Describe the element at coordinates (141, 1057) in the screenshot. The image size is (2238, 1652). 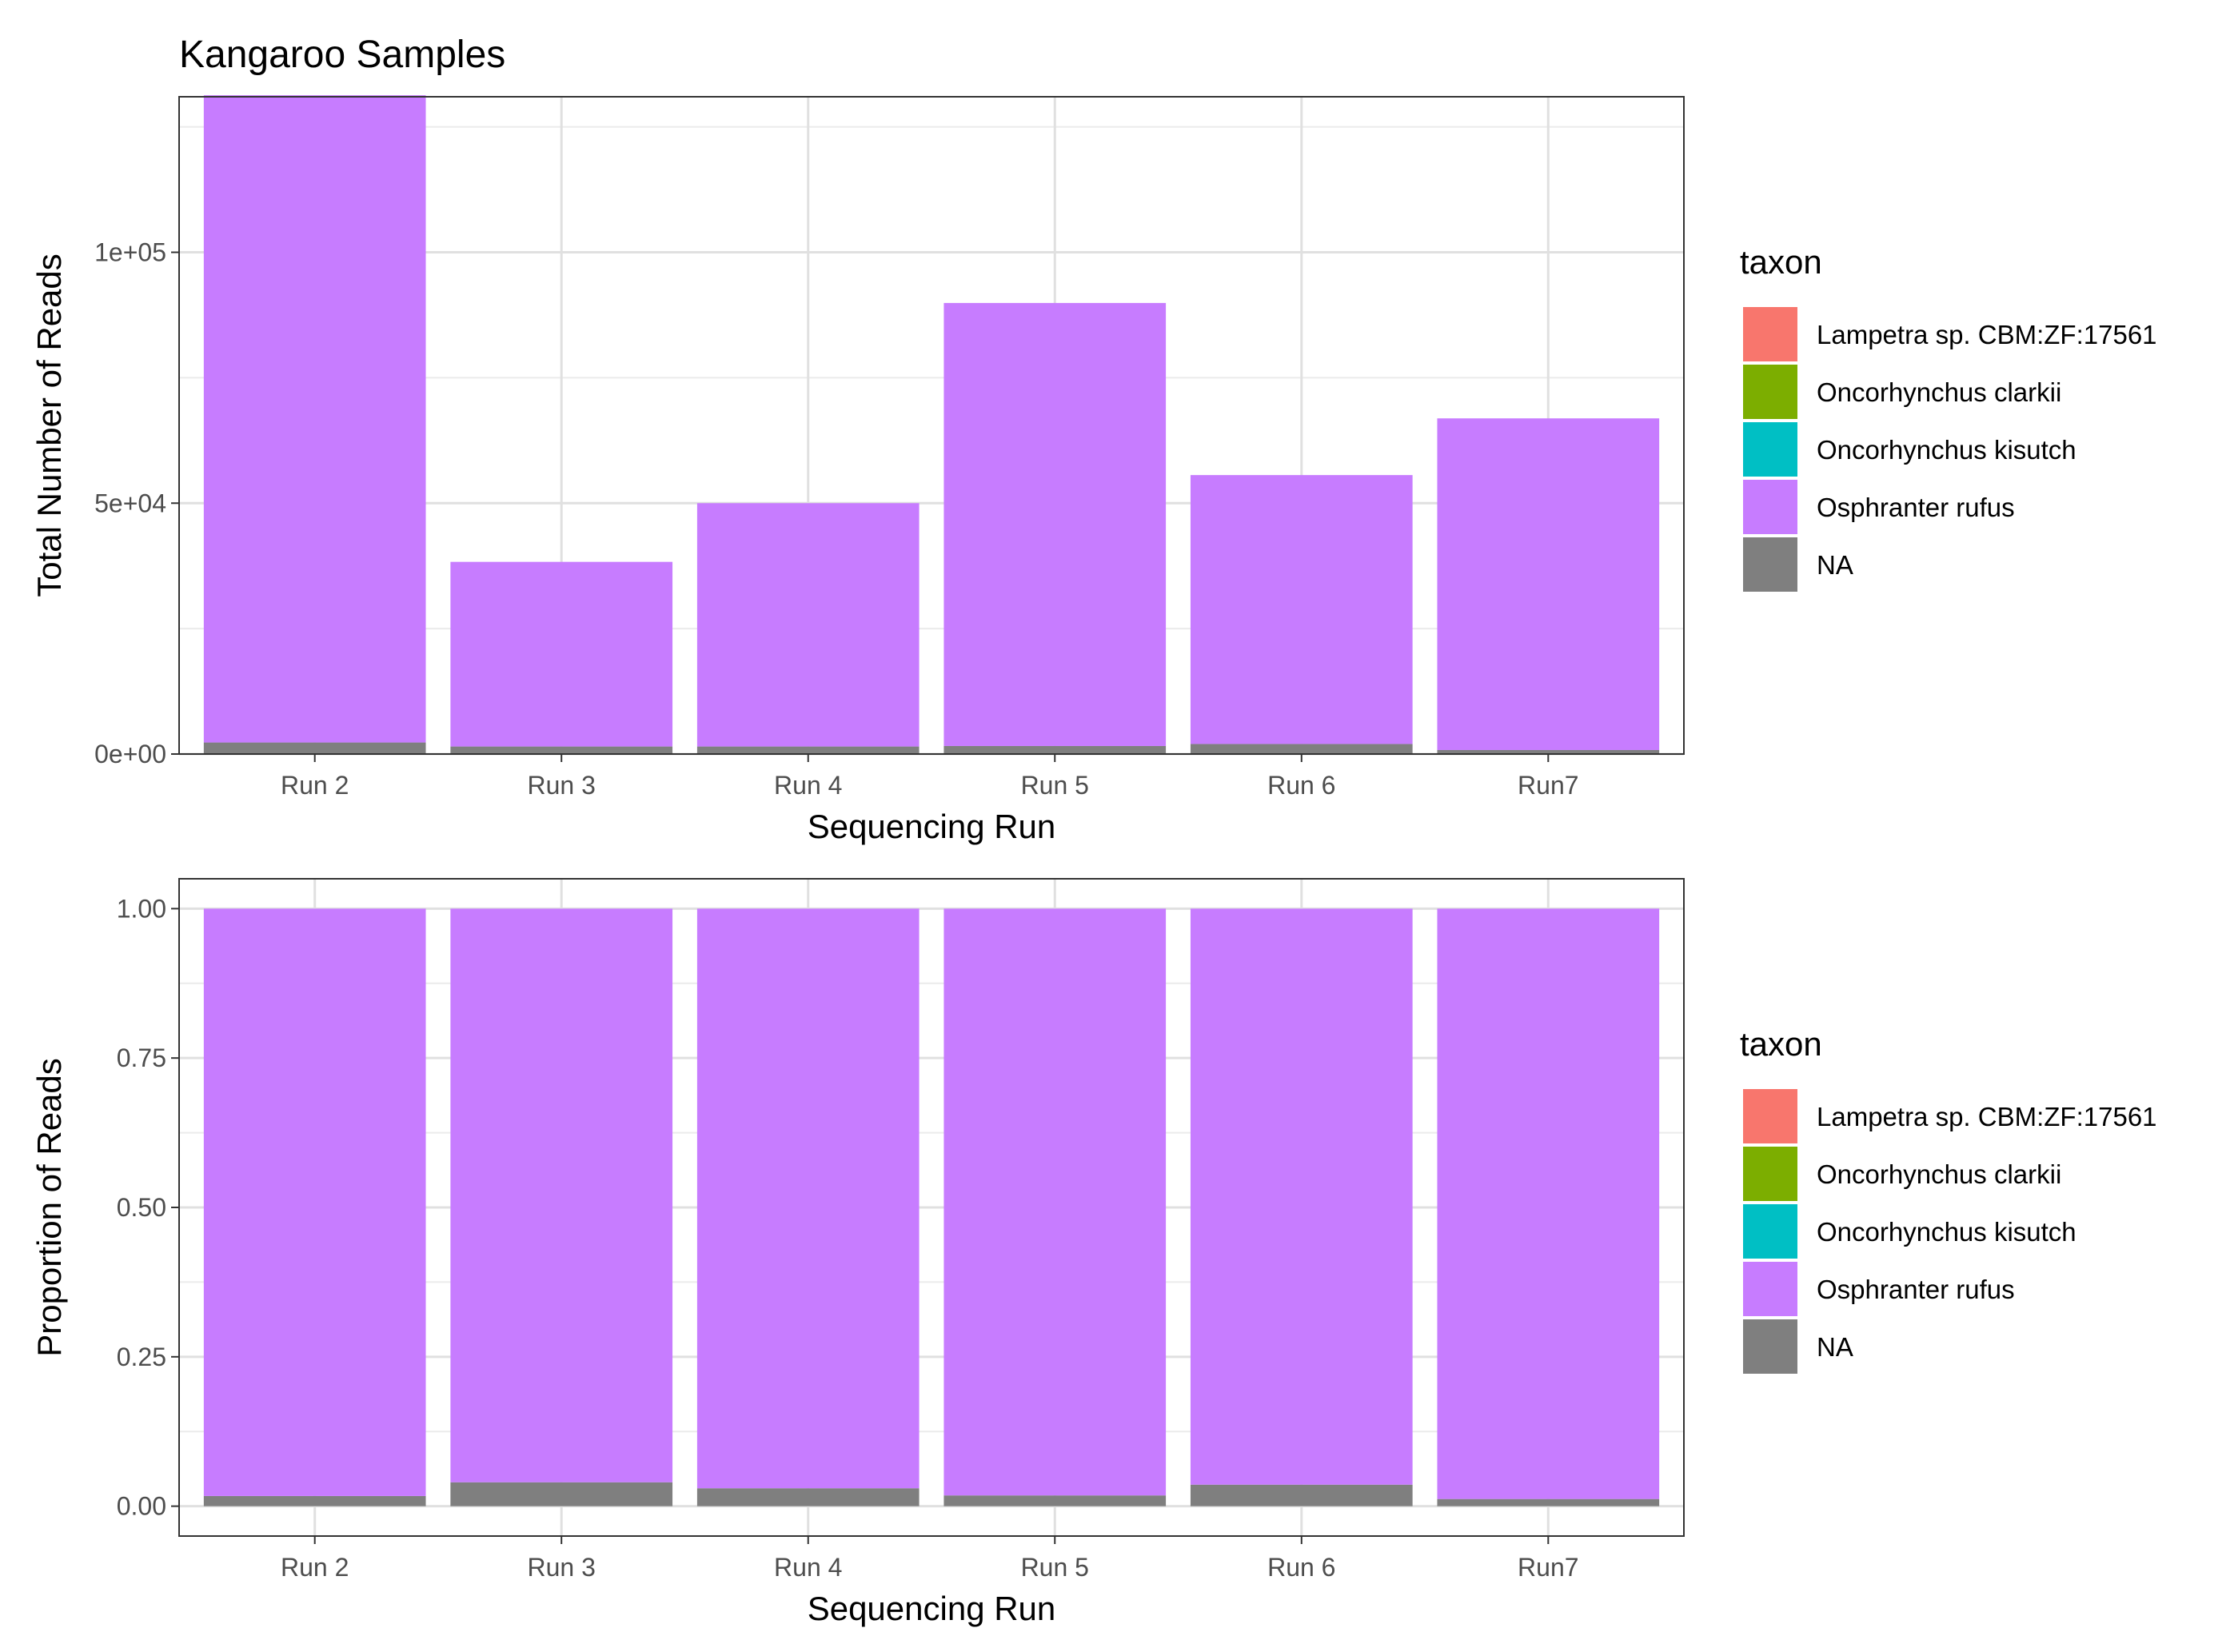
I see `y-tick-label: 0.75` at that location.